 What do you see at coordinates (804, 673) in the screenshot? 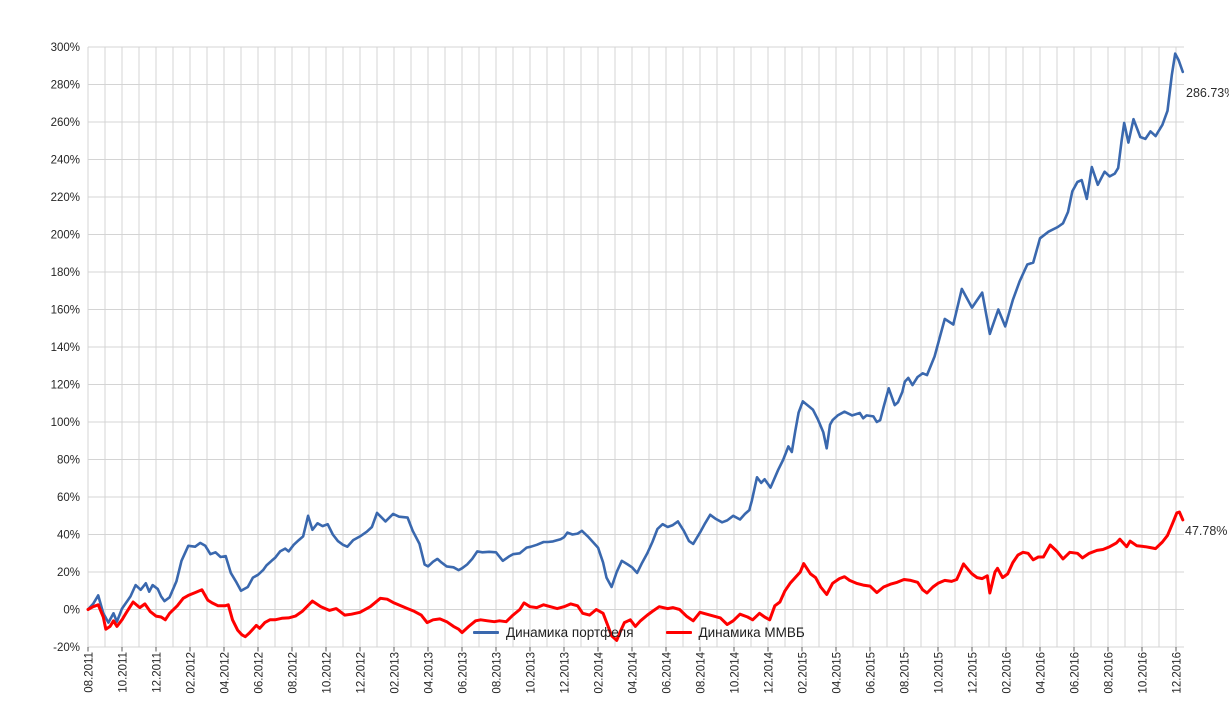
I see `x-axis-label: 02.2015` at bounding box center [804, 673].